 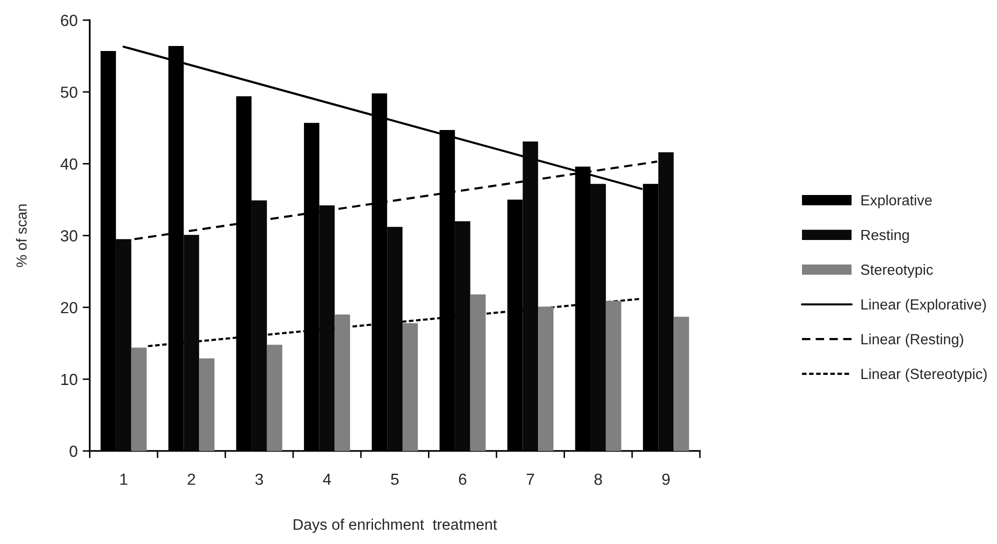 What do you see at coordinates (913, 341) in the screenshot?
I see `legend-label: Linear (Resting)` at bounding box center [913, 341].